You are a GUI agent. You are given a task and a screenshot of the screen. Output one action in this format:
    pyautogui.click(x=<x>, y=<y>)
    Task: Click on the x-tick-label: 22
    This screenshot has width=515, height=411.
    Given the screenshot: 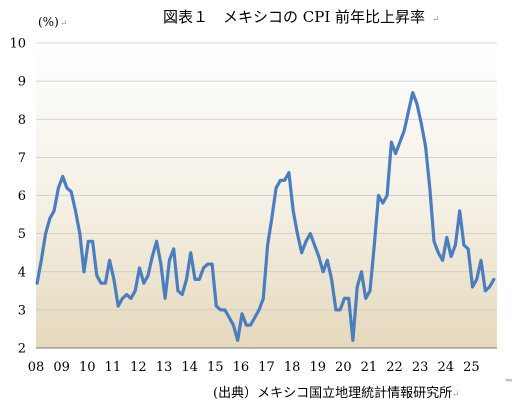 What is the action you would take?
    pyautogui.click(x=394, y=367)
    